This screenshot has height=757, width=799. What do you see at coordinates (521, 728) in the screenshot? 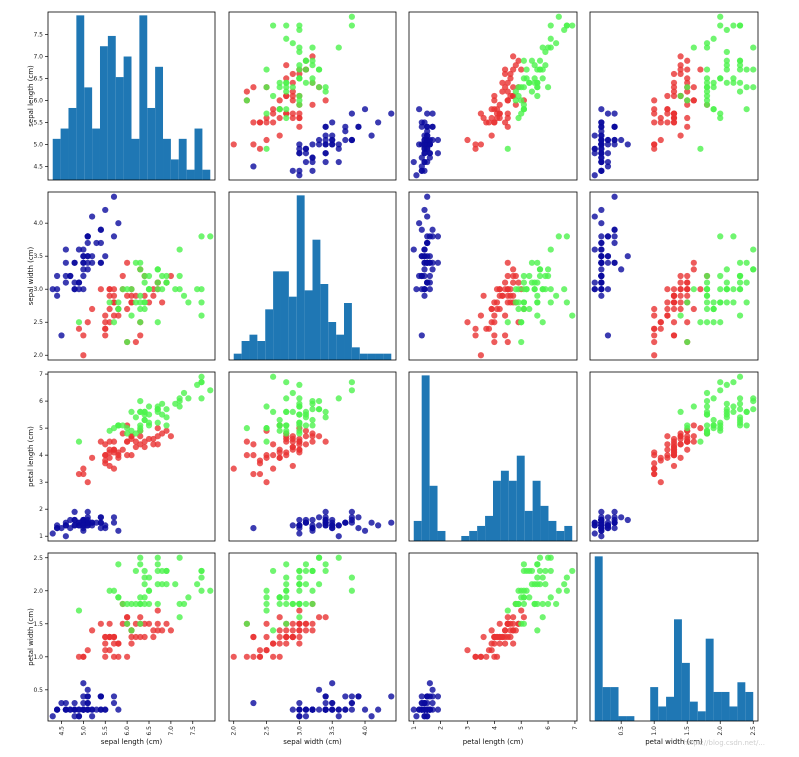
I see `x-tick-label-petal_length-4: 5` at bounding box center [521, 728].